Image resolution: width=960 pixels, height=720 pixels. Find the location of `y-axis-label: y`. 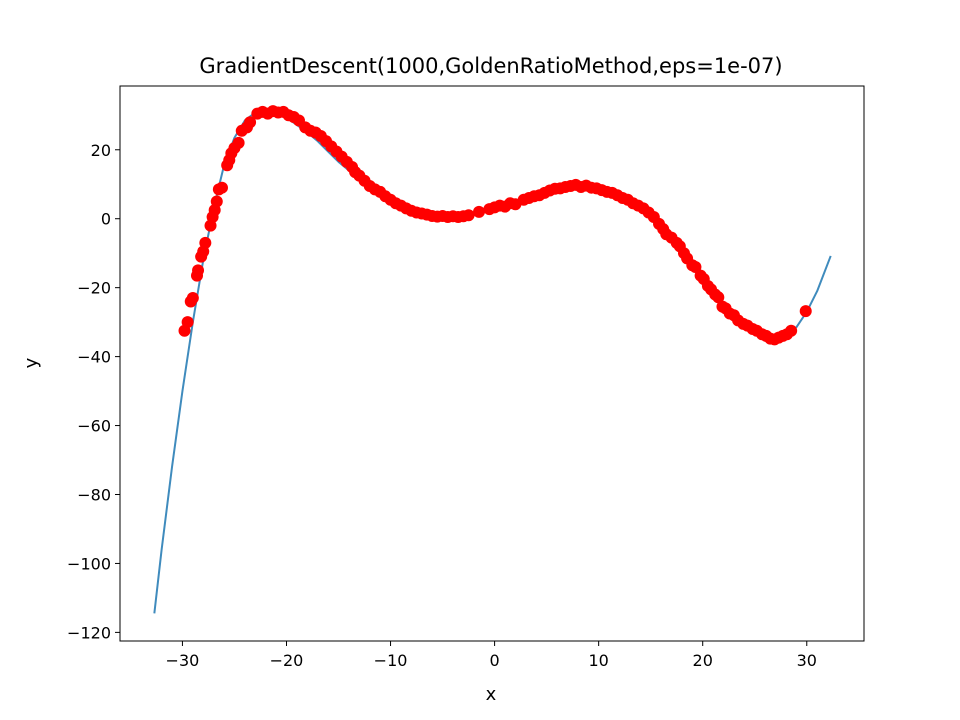

y-axis-label: y is located at coordinates (31, 362).